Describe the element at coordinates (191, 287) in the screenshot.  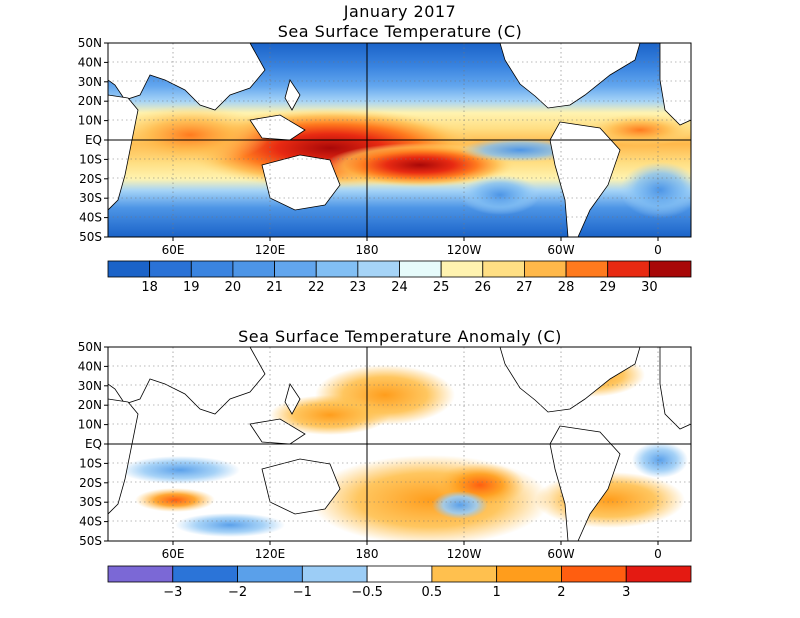
I see `colorbar-label: 19` at that location.